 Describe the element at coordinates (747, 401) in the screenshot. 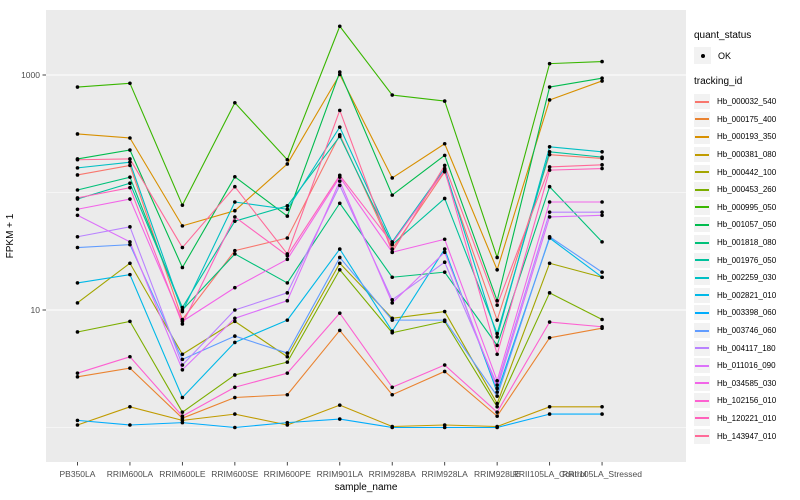

I see `legend-item-label: Hb_102156_010` at that location.